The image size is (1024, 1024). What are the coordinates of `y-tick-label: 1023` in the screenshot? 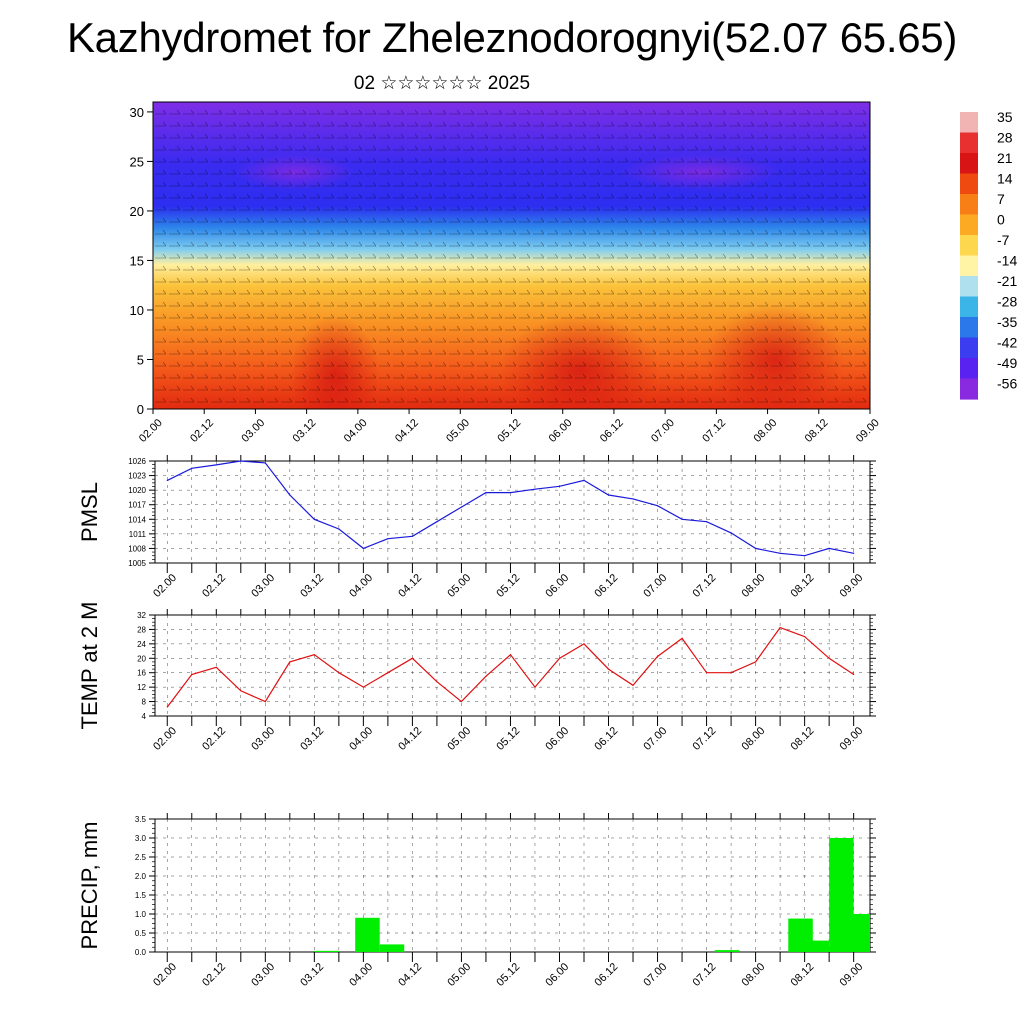 It's located at (137, 476).